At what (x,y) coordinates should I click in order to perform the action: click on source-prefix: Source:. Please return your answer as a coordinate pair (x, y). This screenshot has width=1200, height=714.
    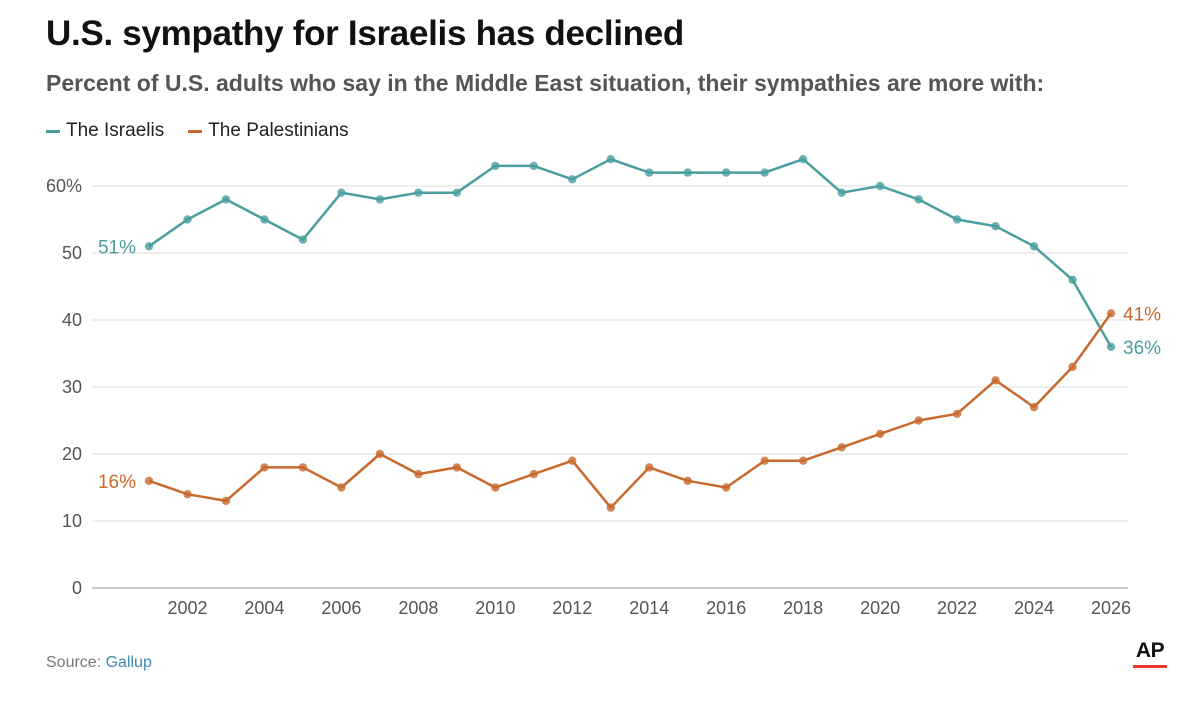
    Looking at the image, I should click on (74, 662).